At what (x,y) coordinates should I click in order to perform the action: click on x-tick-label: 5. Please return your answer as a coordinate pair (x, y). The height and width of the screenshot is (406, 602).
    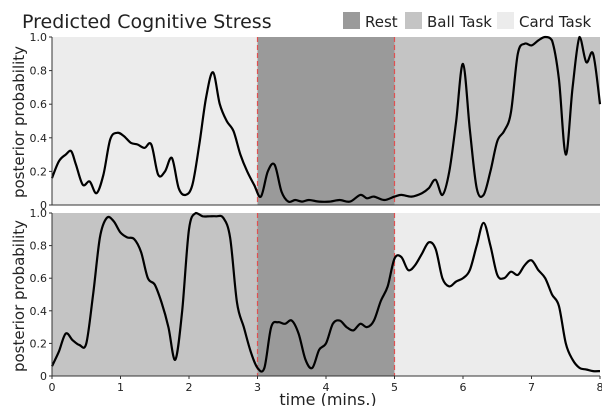
    Looking at the image, I should click on (394, 387).